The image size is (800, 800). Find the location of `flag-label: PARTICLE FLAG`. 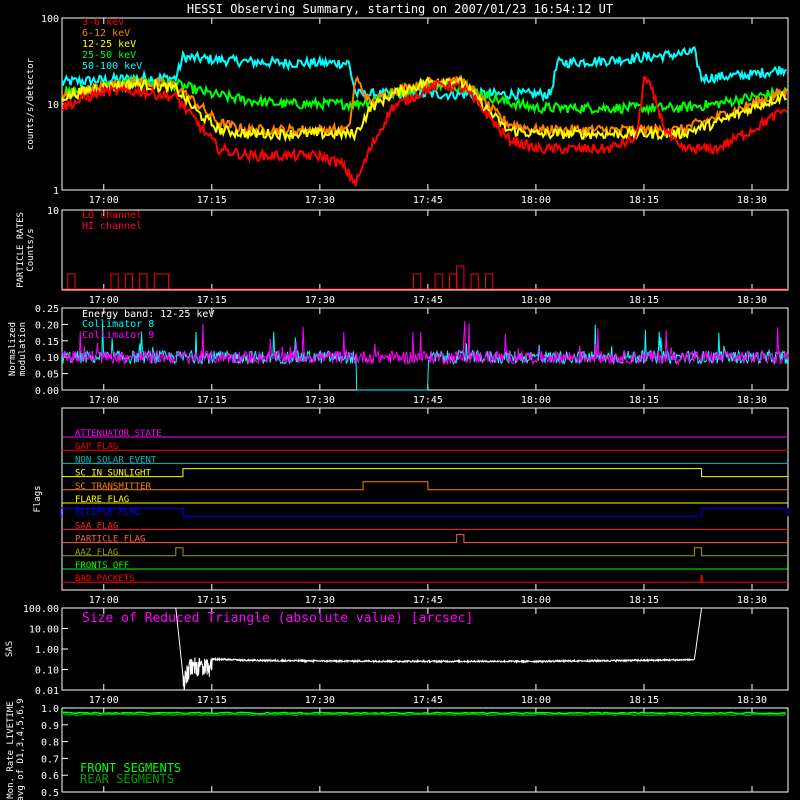

flag-label: PARTICLE FLAG is located at coordinates (110, 540).